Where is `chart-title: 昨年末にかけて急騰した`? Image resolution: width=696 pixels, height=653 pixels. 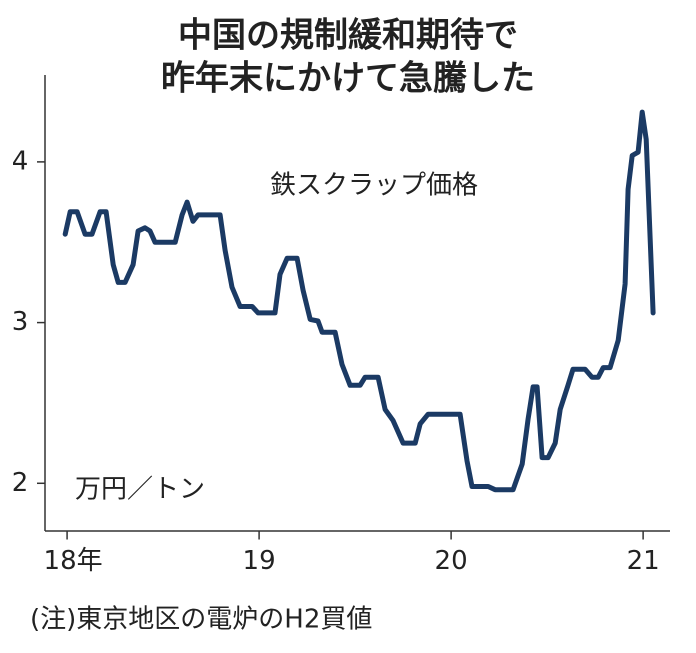 chart-title: 昨年末にかけて急騰した is located at coordinates (348, 79).